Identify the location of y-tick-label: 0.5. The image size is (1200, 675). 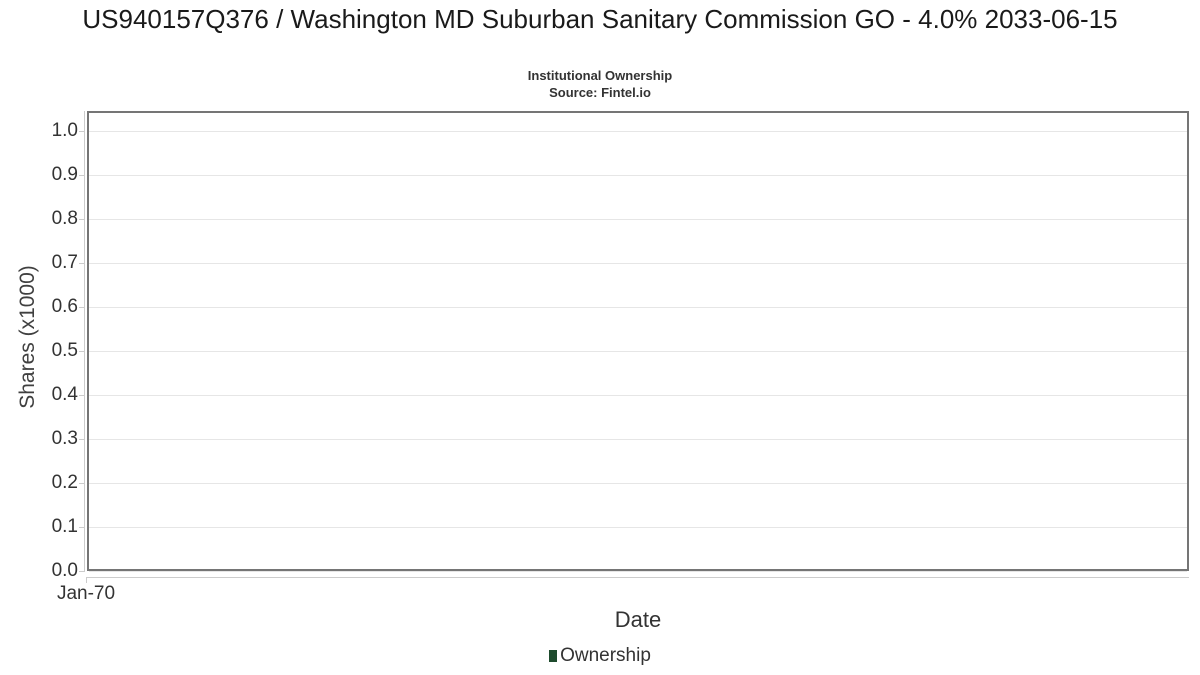
(64, 350).